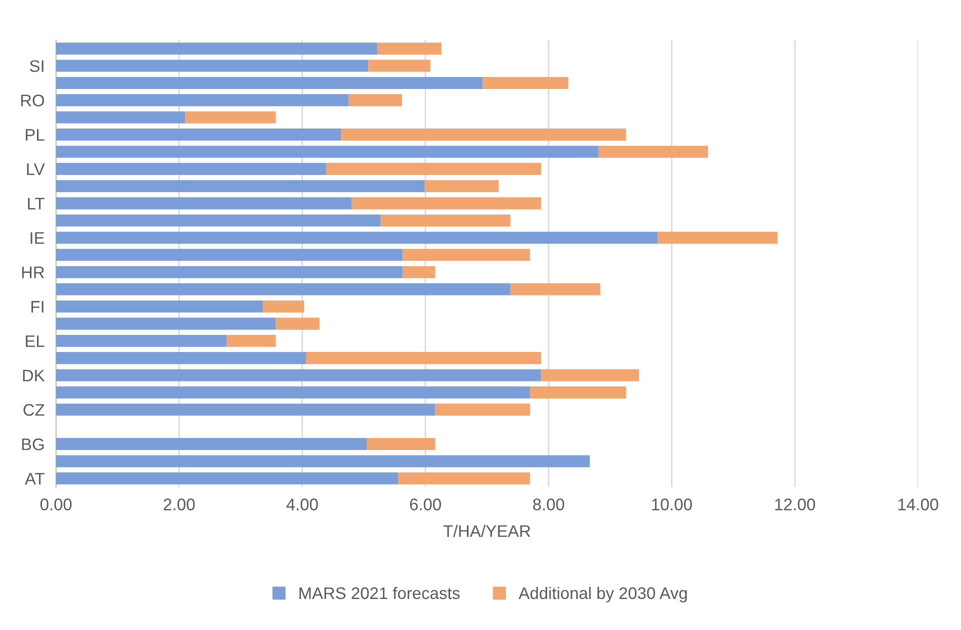 The image size is (961, 630). Describe the element at coordinates (35, 135) in the screenshot. I see `y-tick-label: PL` at that location.